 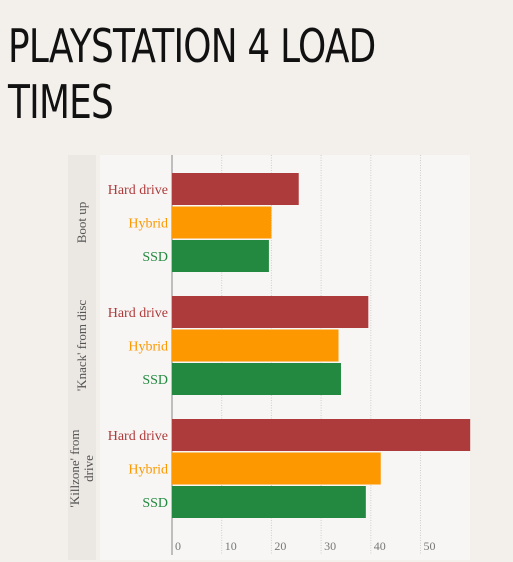 What do you see at coordinates (81, 223) in the screenshot?
I see `group-label: Boot up` at bounding box center [81, 223].